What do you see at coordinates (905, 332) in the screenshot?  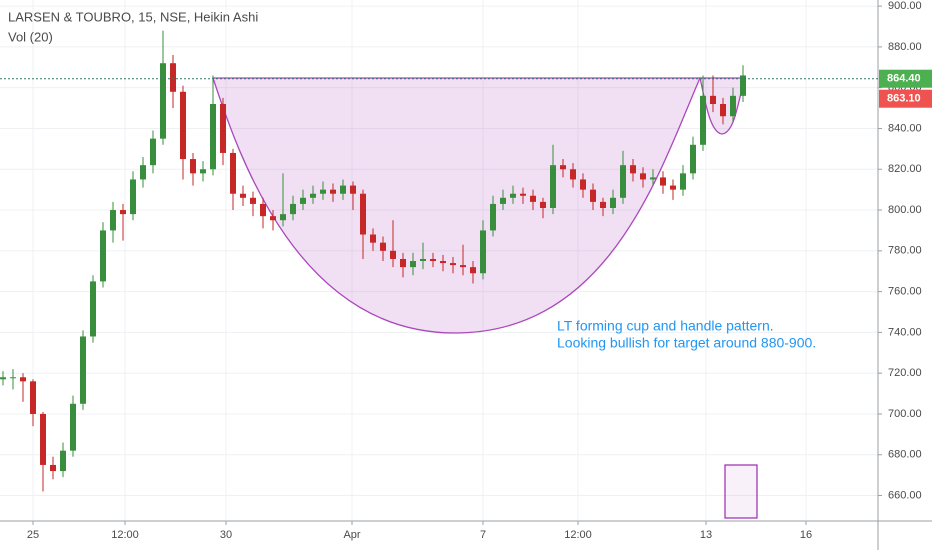 I see `y-tick-label: 740.00` at bounding box center [905, 332].